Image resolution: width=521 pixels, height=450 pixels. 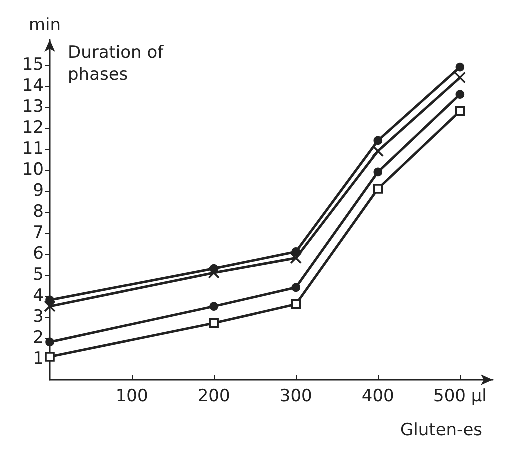 I want to click on y-tick-label: 10, so click(x=33, y=170).